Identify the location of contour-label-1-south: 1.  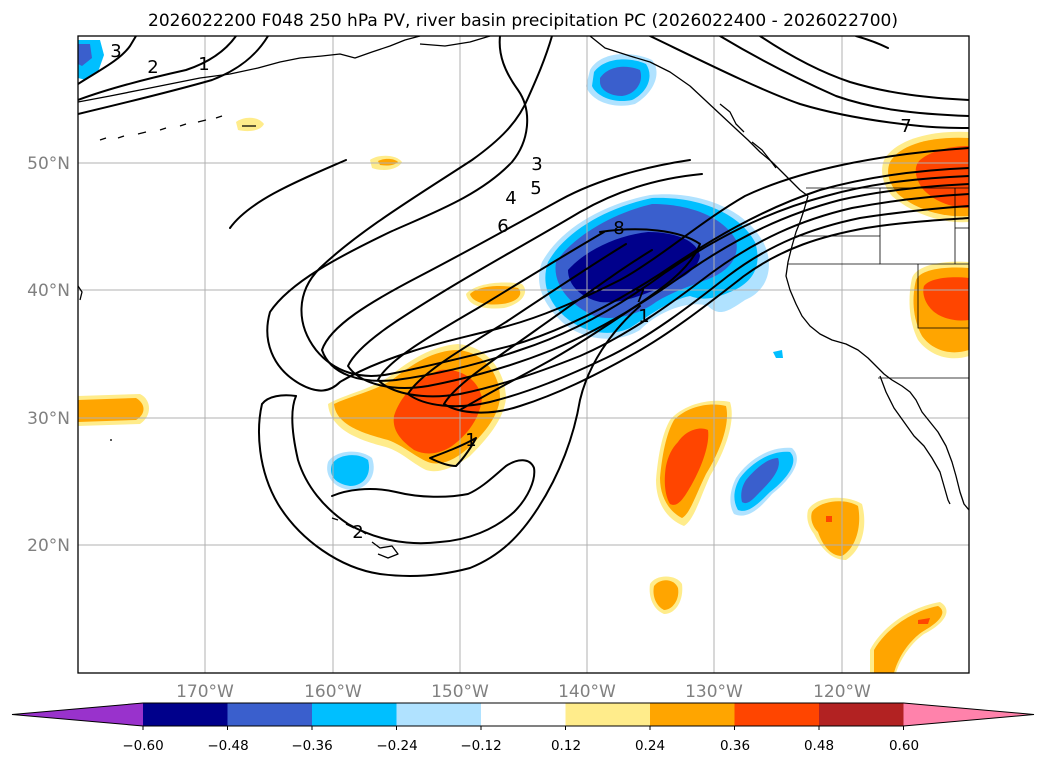
(470, 440).